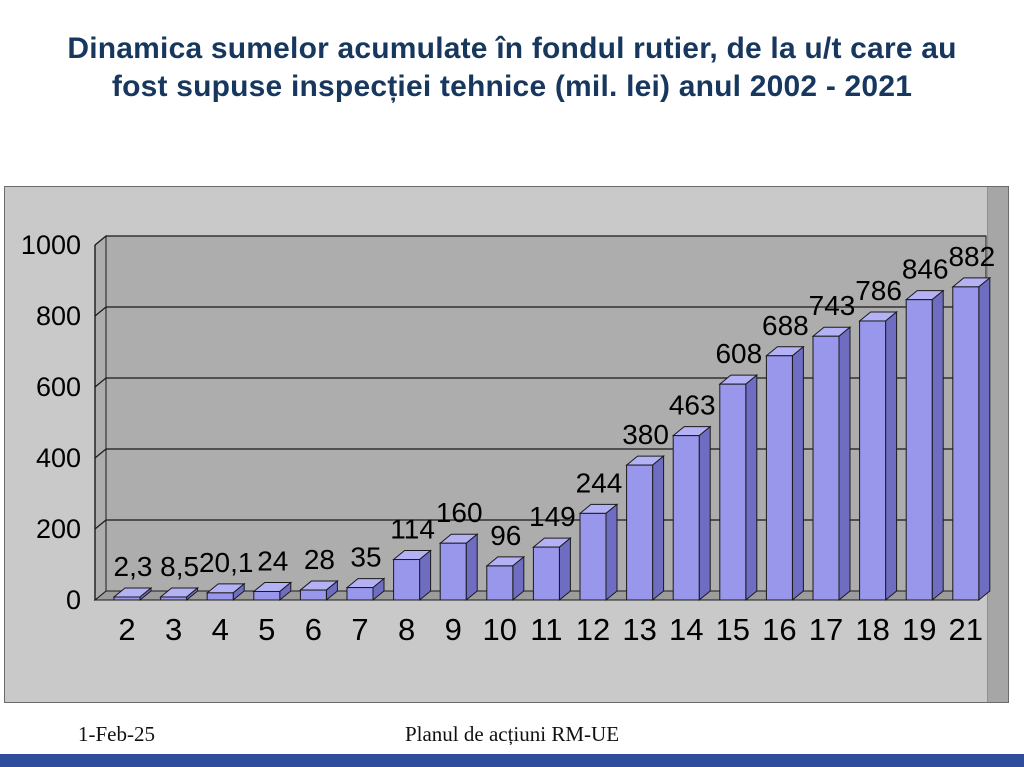 The height and width of the screenshot is (767, 1024). Describe the element at coordinates (73, 600) in the screenshot. I see `y-tick-label: 0` at that location.